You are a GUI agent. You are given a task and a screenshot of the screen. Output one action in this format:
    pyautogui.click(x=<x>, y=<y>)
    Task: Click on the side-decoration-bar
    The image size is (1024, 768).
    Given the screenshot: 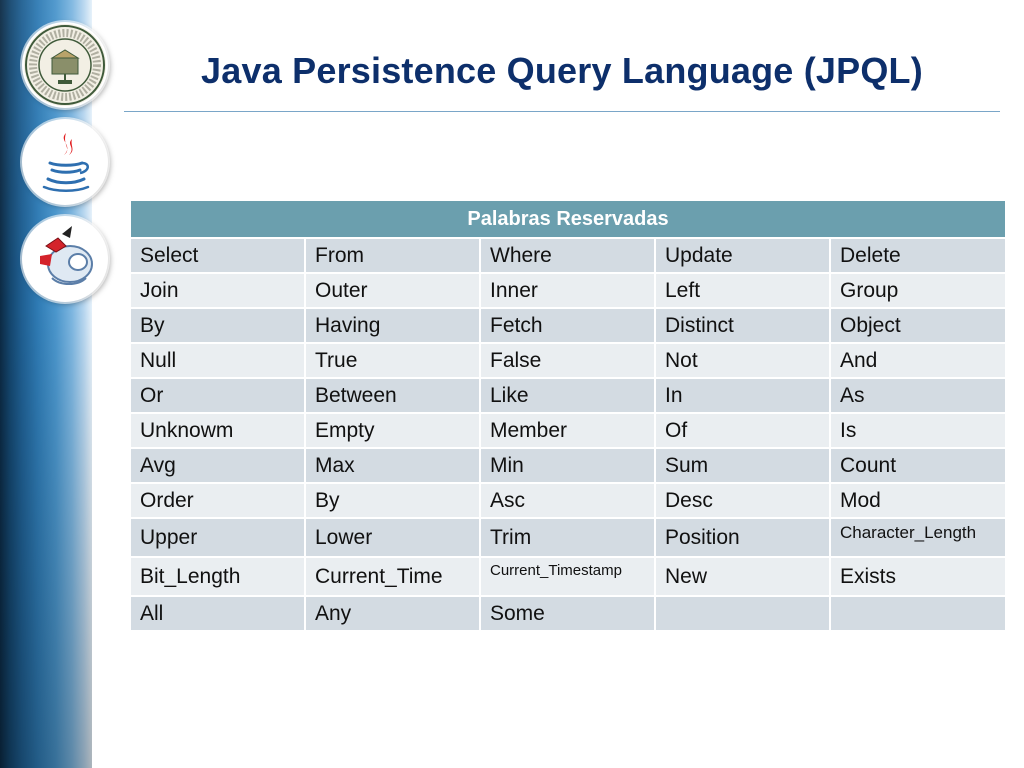 What is the action you would take?
    pyautogui.click(x=46, y=384)
    